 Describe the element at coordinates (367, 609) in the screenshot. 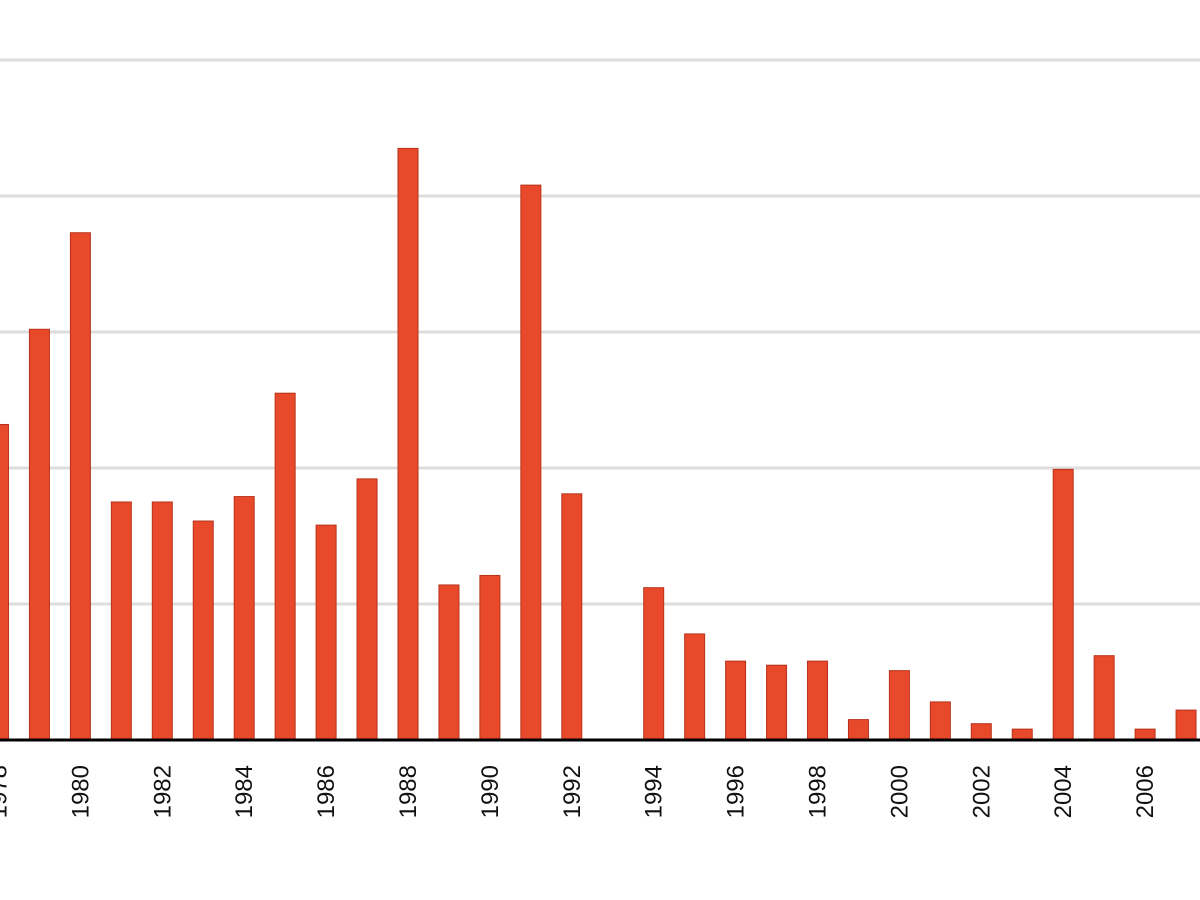

I see `bar-1987` at that location.